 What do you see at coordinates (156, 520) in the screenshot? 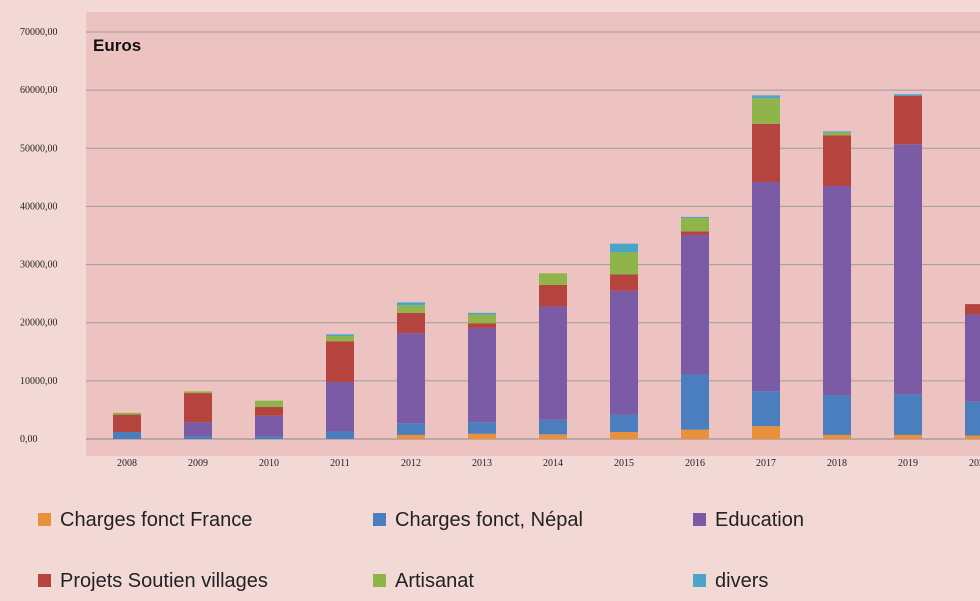
I see `legend-label: Charges fonct France` at bounding box center [156, 520].